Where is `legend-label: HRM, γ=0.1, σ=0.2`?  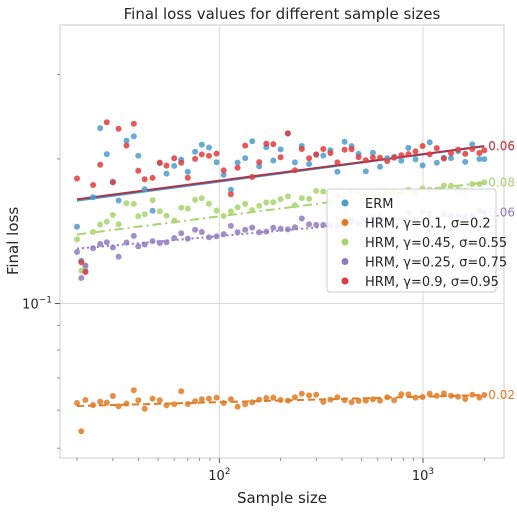 legend-label: HRM, γ=0.1, σ=0.2 is located at coordinates (428, 224).